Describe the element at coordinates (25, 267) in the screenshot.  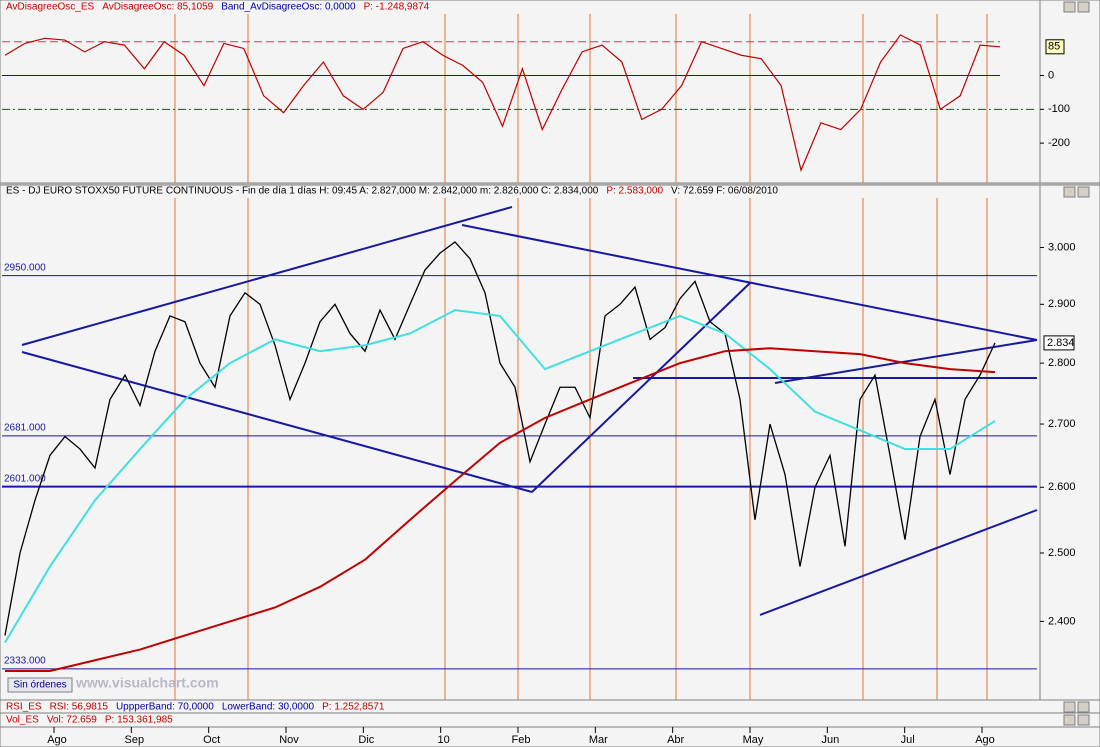
I see `level-label: 2950.000` at that location.